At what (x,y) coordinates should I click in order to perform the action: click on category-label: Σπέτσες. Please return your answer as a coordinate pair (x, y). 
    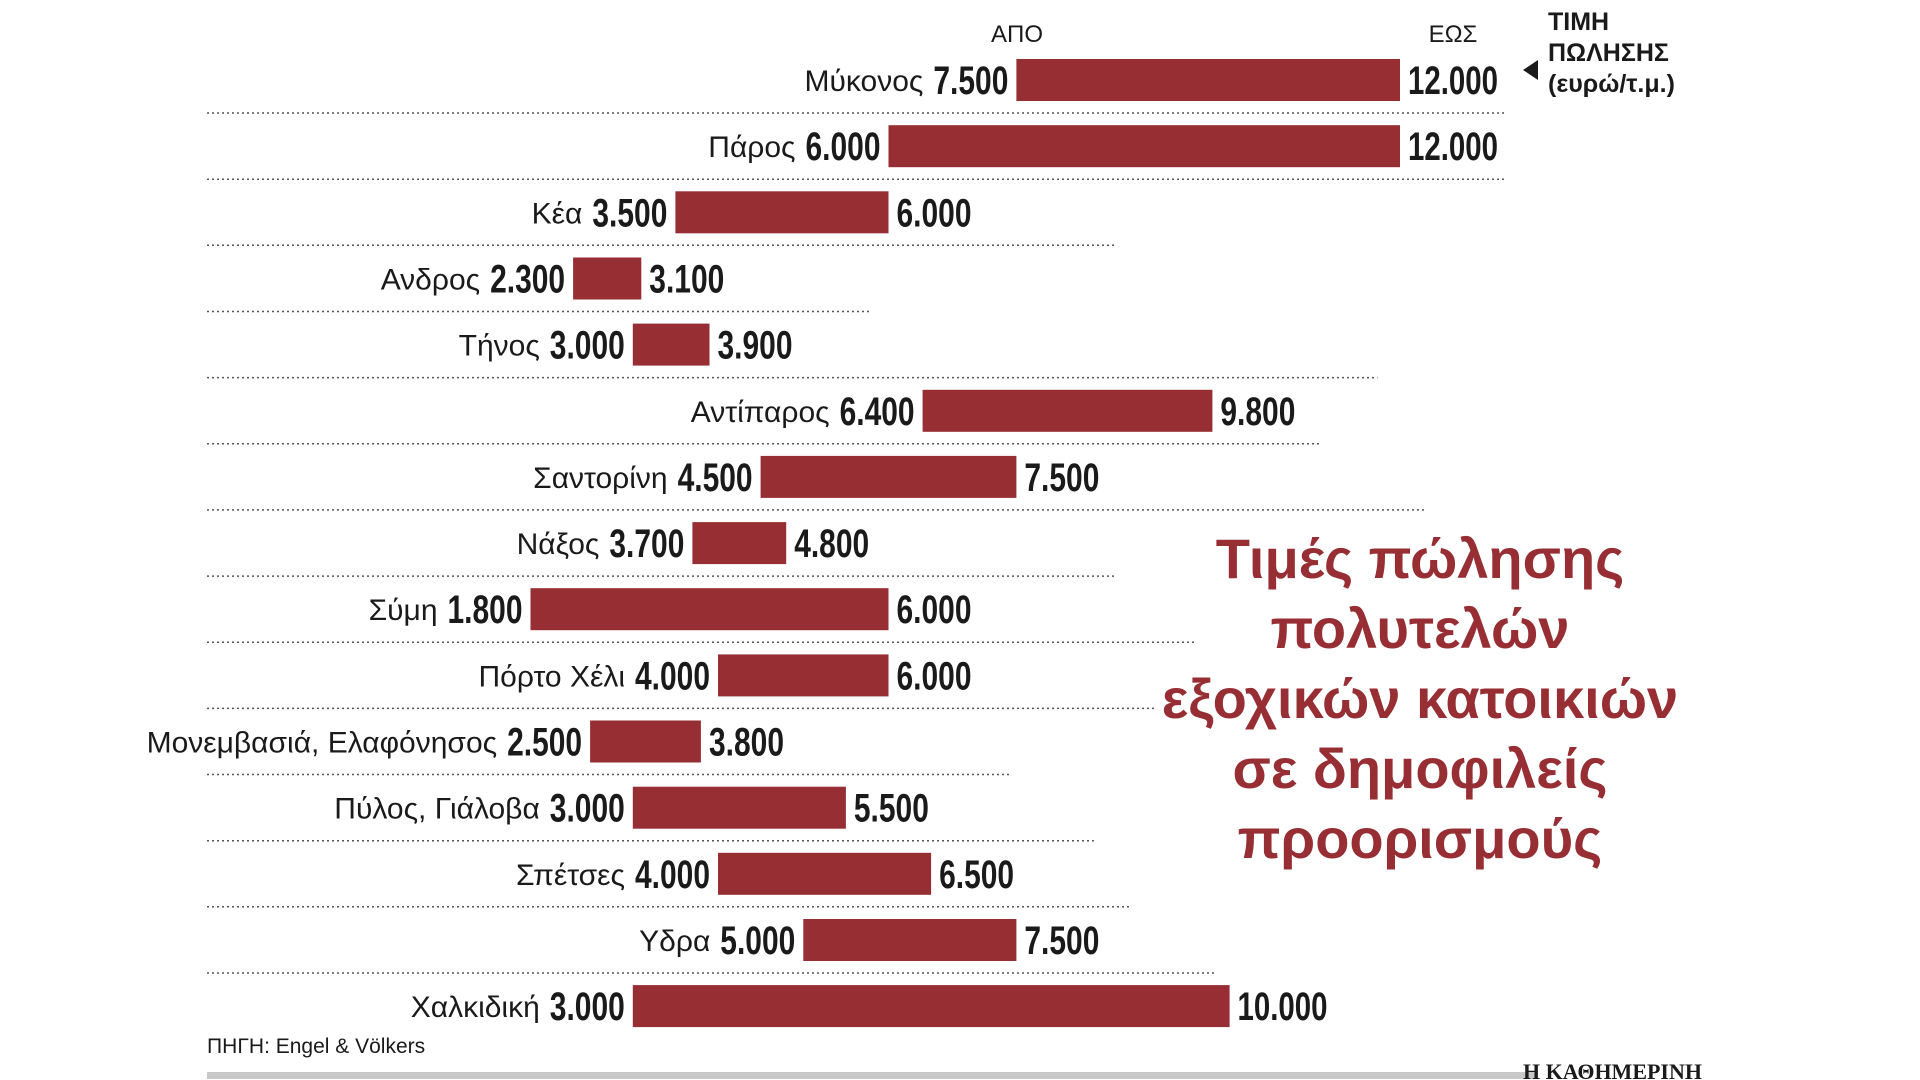
    Looking at the image, I should click on (570, 875).